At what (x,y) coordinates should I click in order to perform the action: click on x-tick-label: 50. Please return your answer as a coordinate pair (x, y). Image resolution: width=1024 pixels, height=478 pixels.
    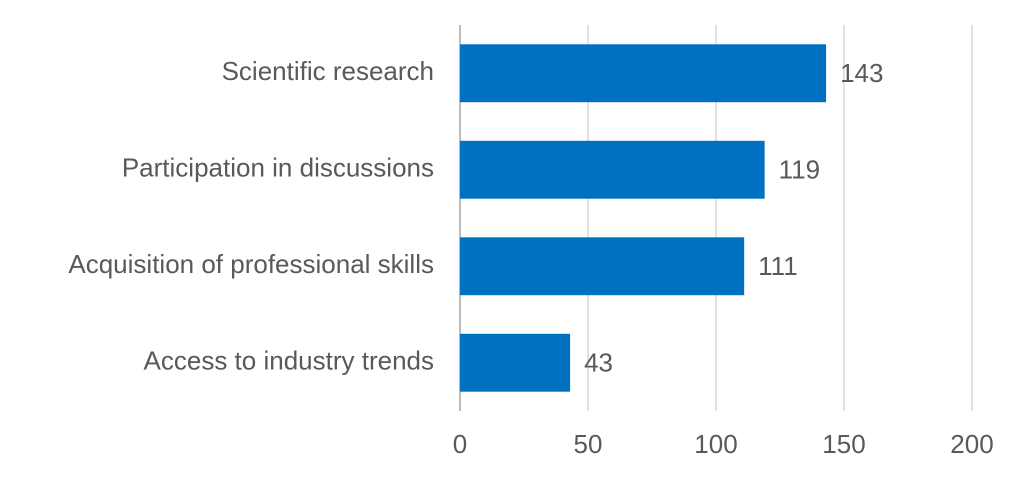
    Looking at the image, I should click on (588, 444).